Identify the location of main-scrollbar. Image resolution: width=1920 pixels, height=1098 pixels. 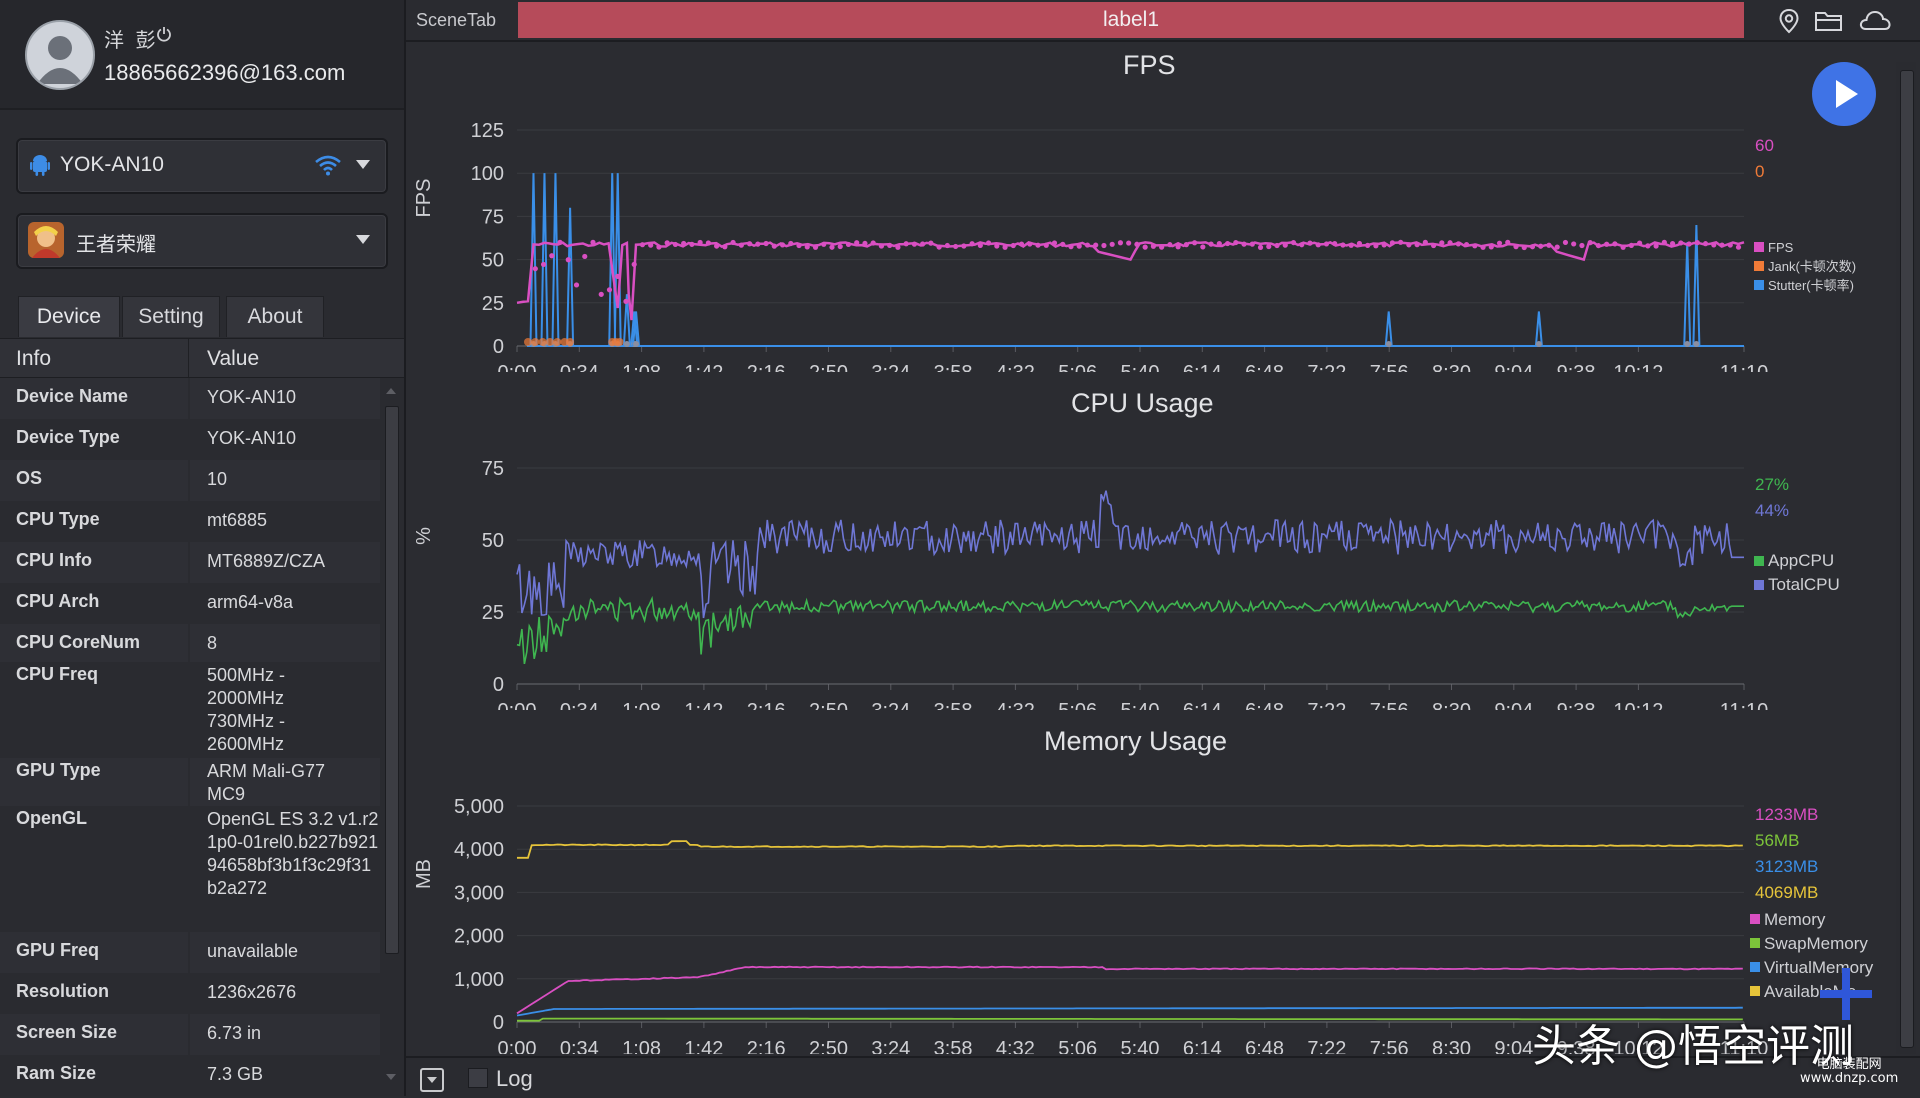
(1906, 558).